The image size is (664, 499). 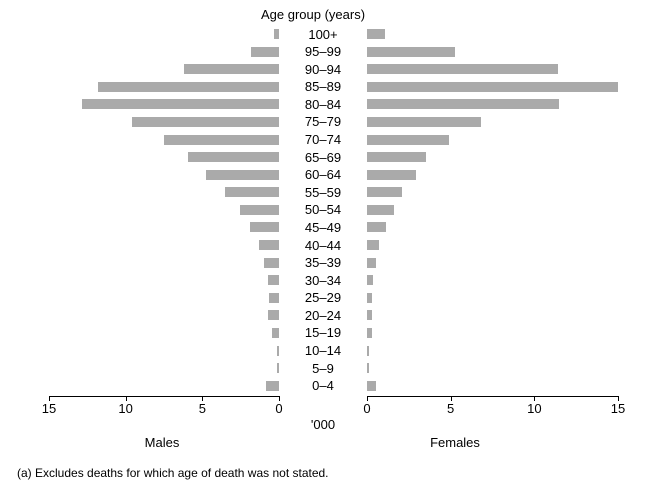 What do you see at coordinates (323, 139) in the screenshot?
I see `age-group-label: 70–74` at bounding box center [323, 139].